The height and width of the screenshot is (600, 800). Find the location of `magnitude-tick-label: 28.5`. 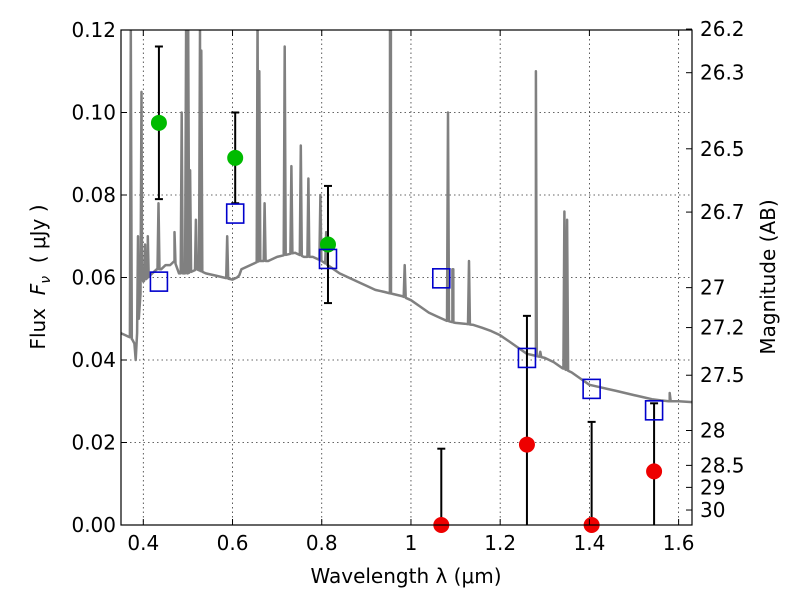

magnitude-tick-label: 28.5 is located at coordinates (722, 465).